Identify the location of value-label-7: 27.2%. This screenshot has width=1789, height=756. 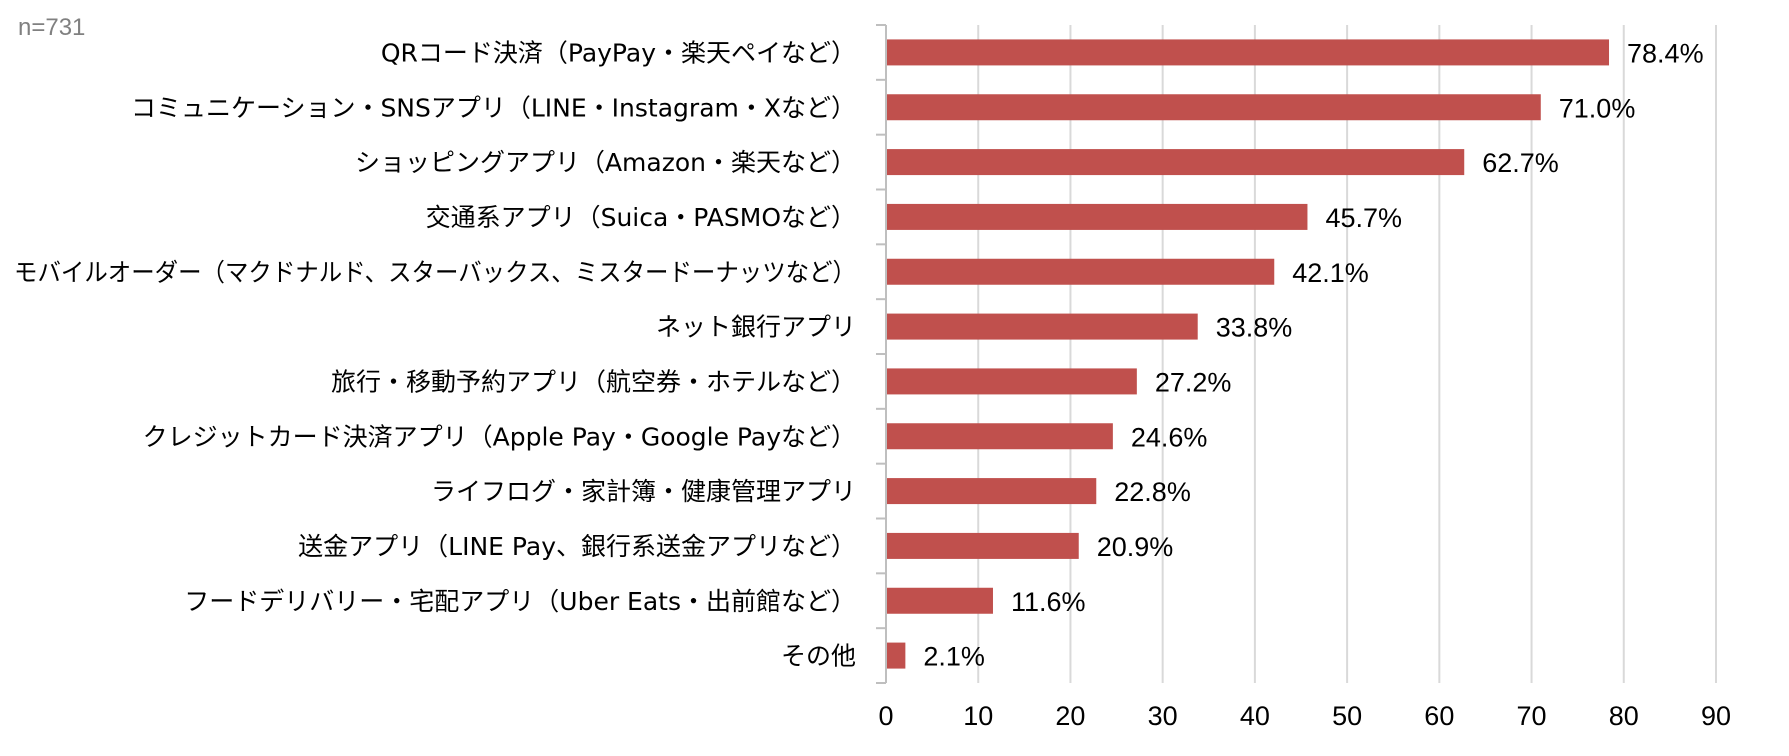
(1193, 382).